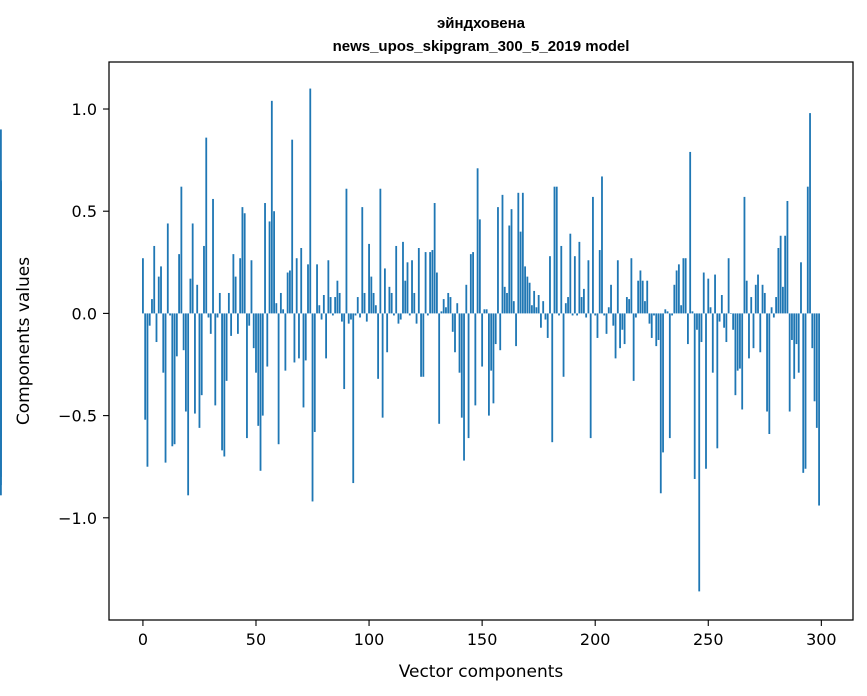 Image resolution: width=867 pixels, height=696 pixels. What do you see at coordinates (77, 518) in the screenshot?
I see `y-tick-label: −1.0` at bounding box center [77, 518].